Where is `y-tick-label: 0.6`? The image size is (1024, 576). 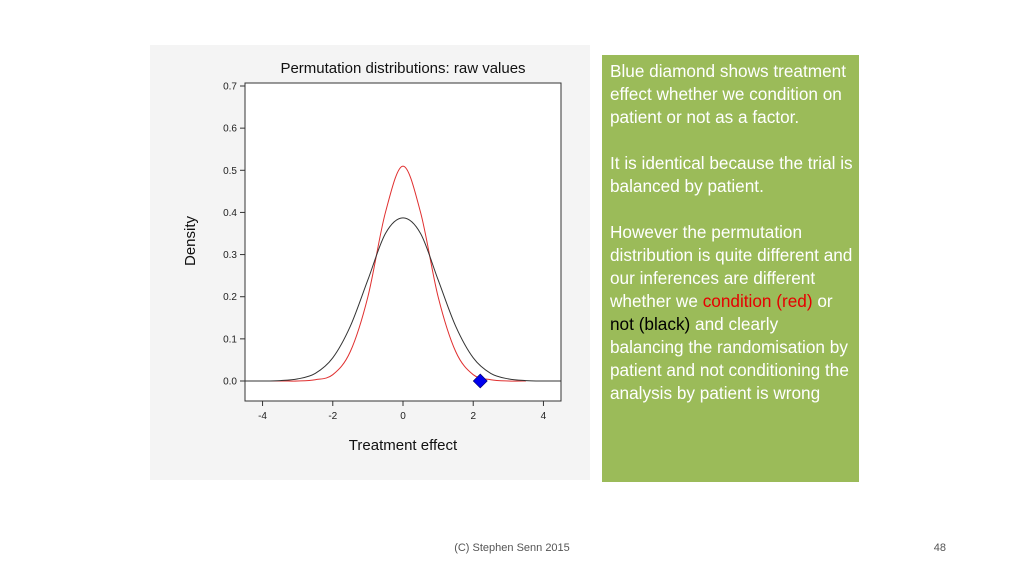 y-tick-label: 0.6 is located at coordinates (230, 129).